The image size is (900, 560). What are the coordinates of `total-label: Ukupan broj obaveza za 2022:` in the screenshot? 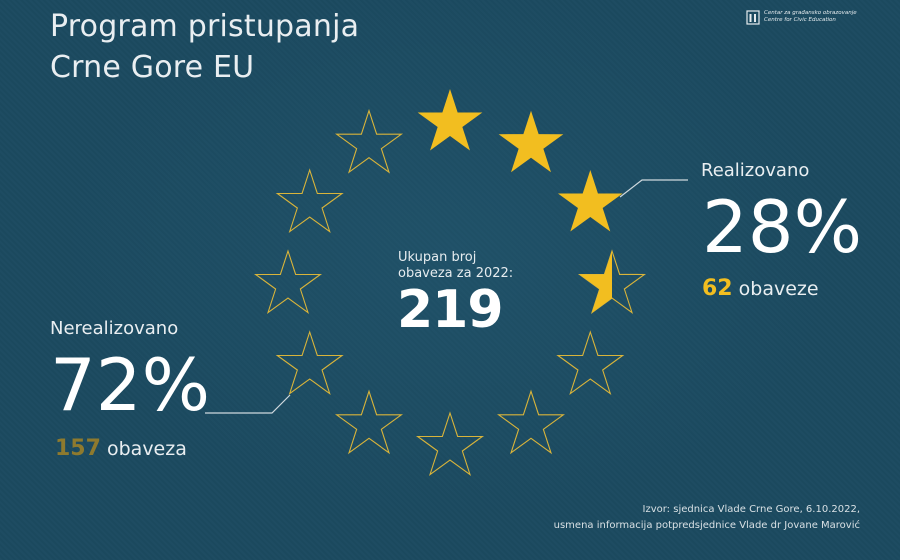 It's located at (455, 266).